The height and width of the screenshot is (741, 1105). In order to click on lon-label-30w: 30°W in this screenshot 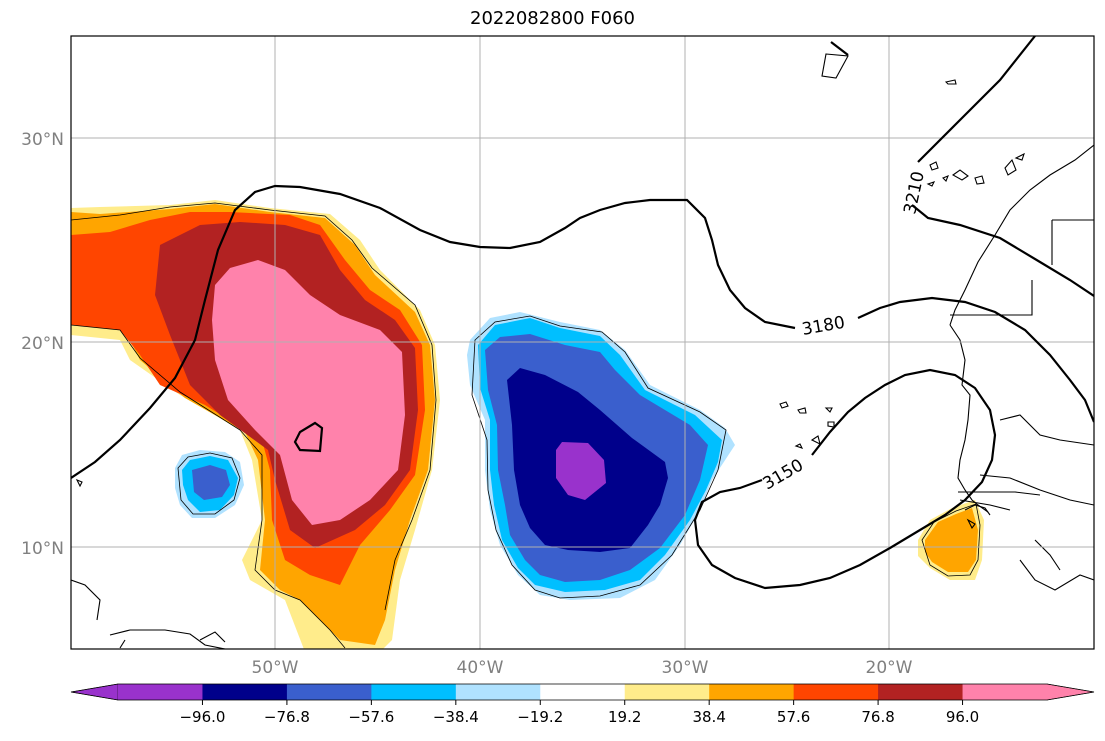, I will do `click(685, 668)`.